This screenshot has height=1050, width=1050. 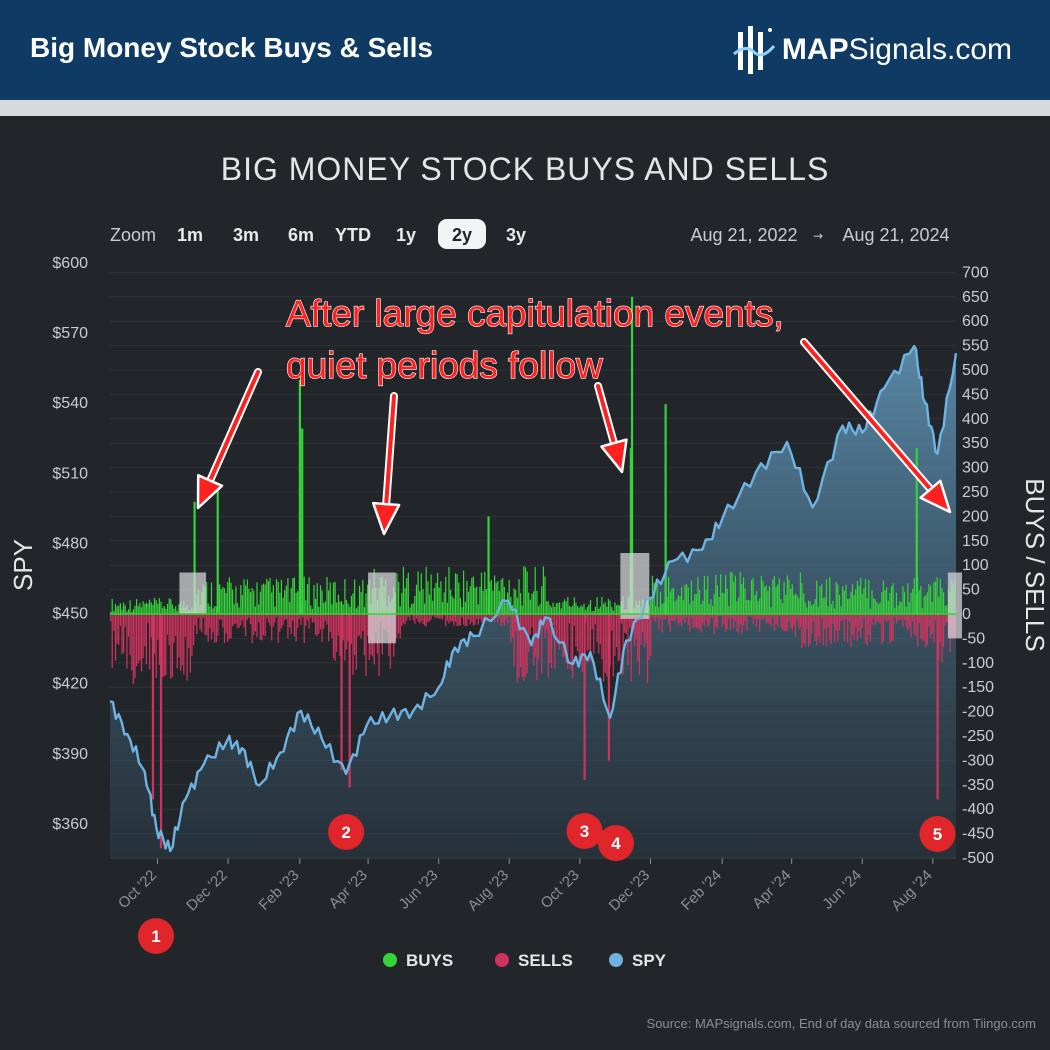 I want to click on zoom-option-1m: 1m, so click(x=190, y=235).